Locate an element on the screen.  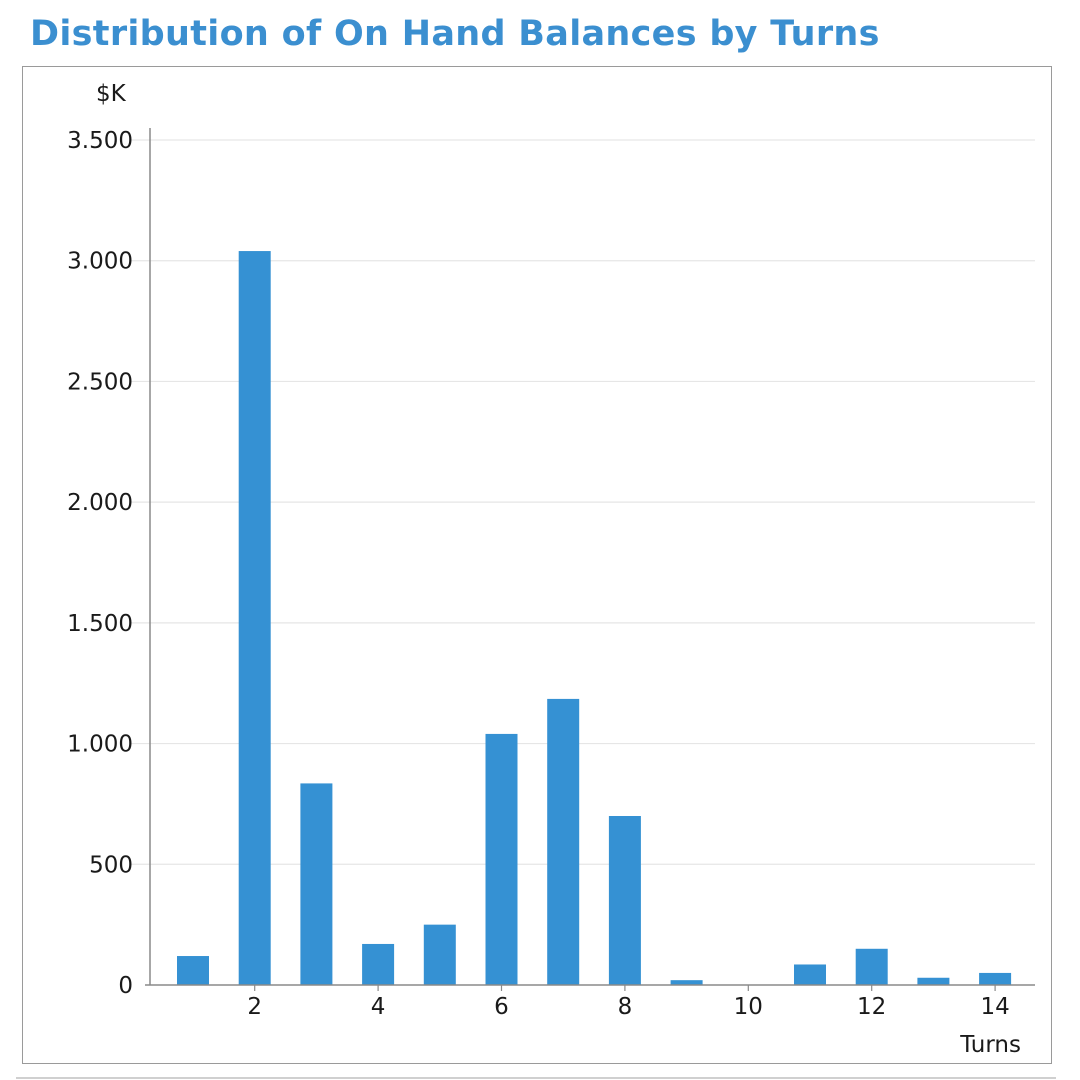
y-tick-label-5: 2.500 is located at coordinates (100, 382).